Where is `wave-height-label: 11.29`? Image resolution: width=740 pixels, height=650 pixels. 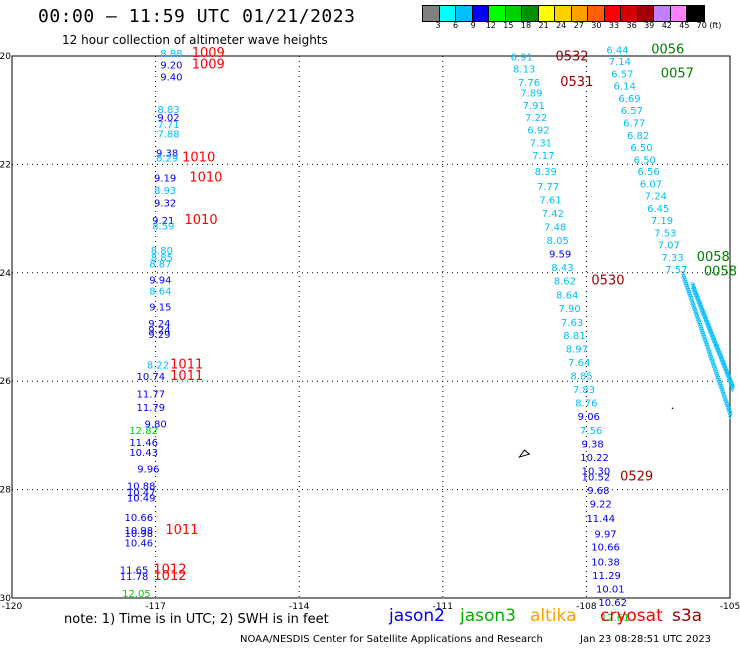
wave-height-label: 11.29 is located at coordinates (606, 576).